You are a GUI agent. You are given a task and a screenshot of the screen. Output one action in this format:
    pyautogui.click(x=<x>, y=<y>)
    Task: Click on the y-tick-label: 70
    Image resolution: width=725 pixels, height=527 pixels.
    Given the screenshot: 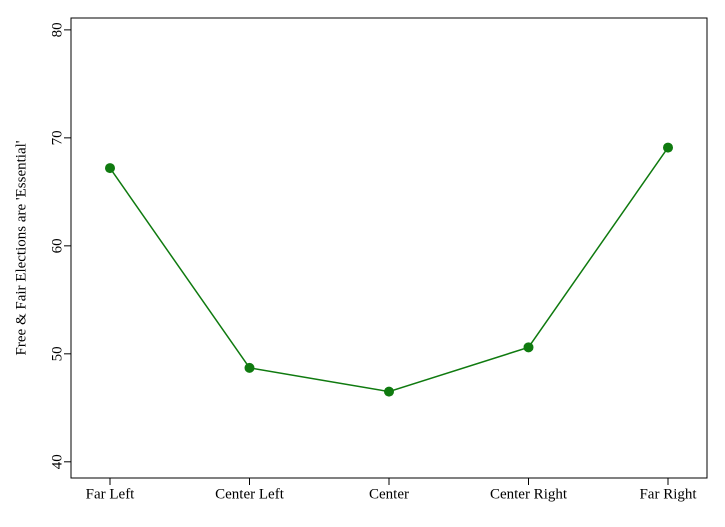 What is the action you would take?
    pyautogui.click(x=57, y=137)
    